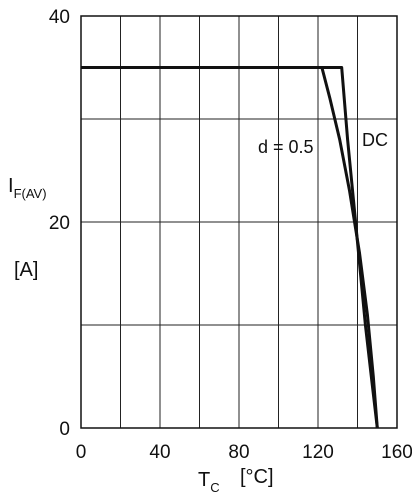  What do you see at coordinates (286, 147) in the screenshot?
I see `series-label-d05: d = 0.5` at bounding box center [286, 147].